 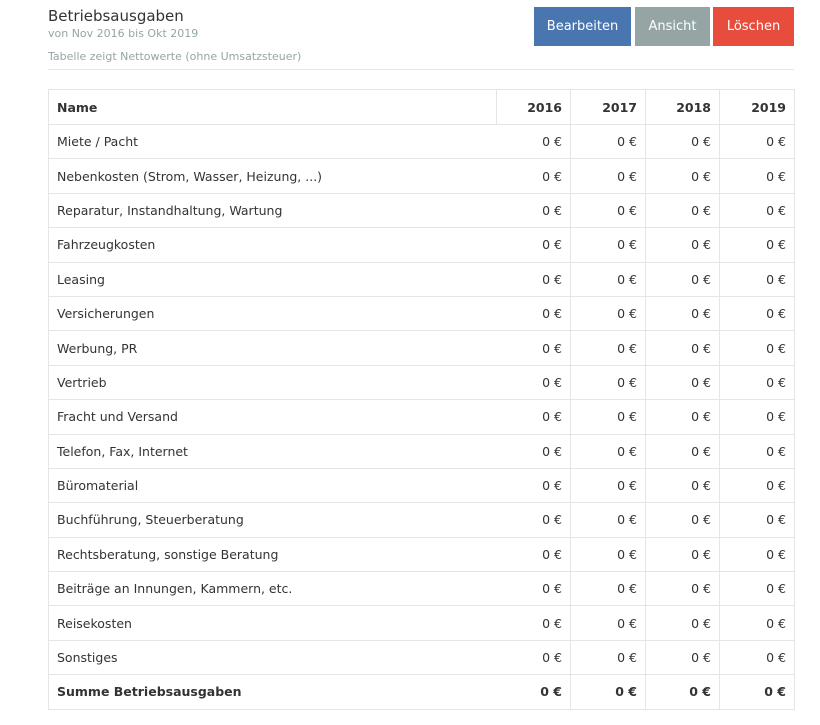 I want to click on row-name: Buchführung, Steuerberatung, so click(x=272, y=520).